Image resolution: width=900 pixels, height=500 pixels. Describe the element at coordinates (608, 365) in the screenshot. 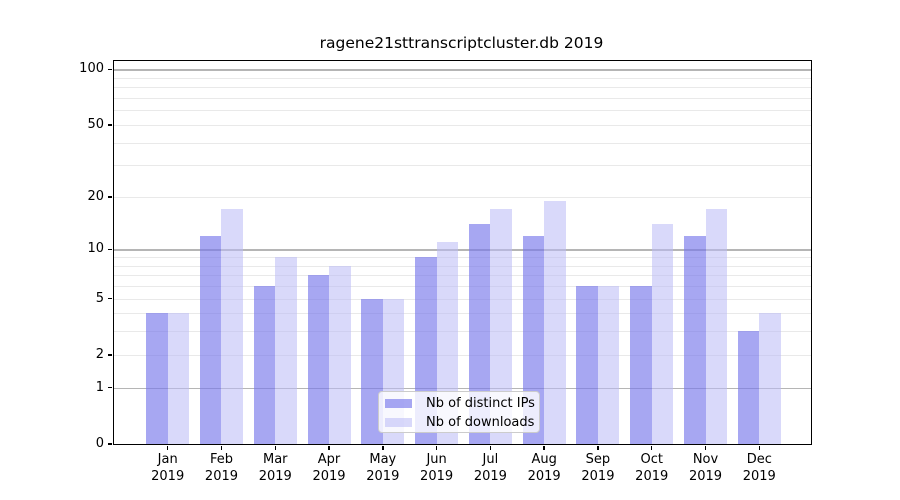

I see `bar-downloads-sep` at that location.